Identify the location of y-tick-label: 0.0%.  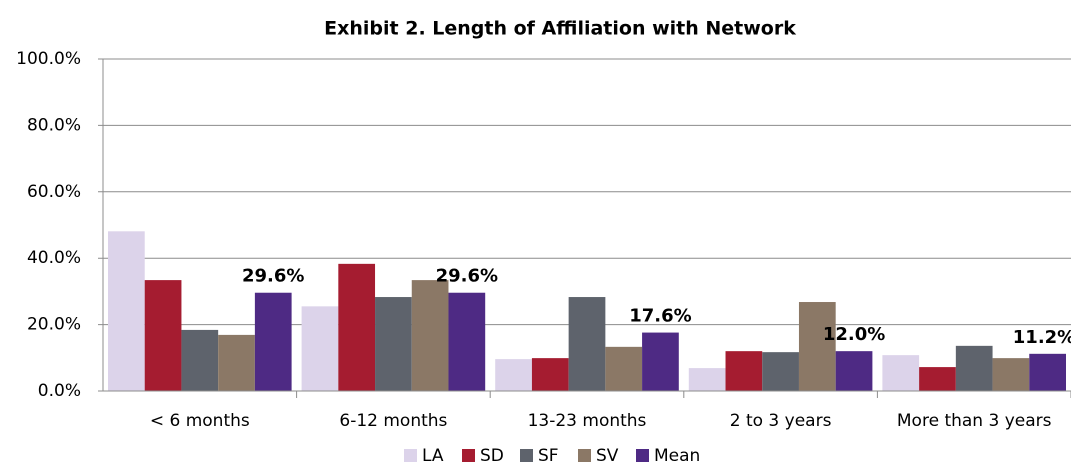
(59, 391).